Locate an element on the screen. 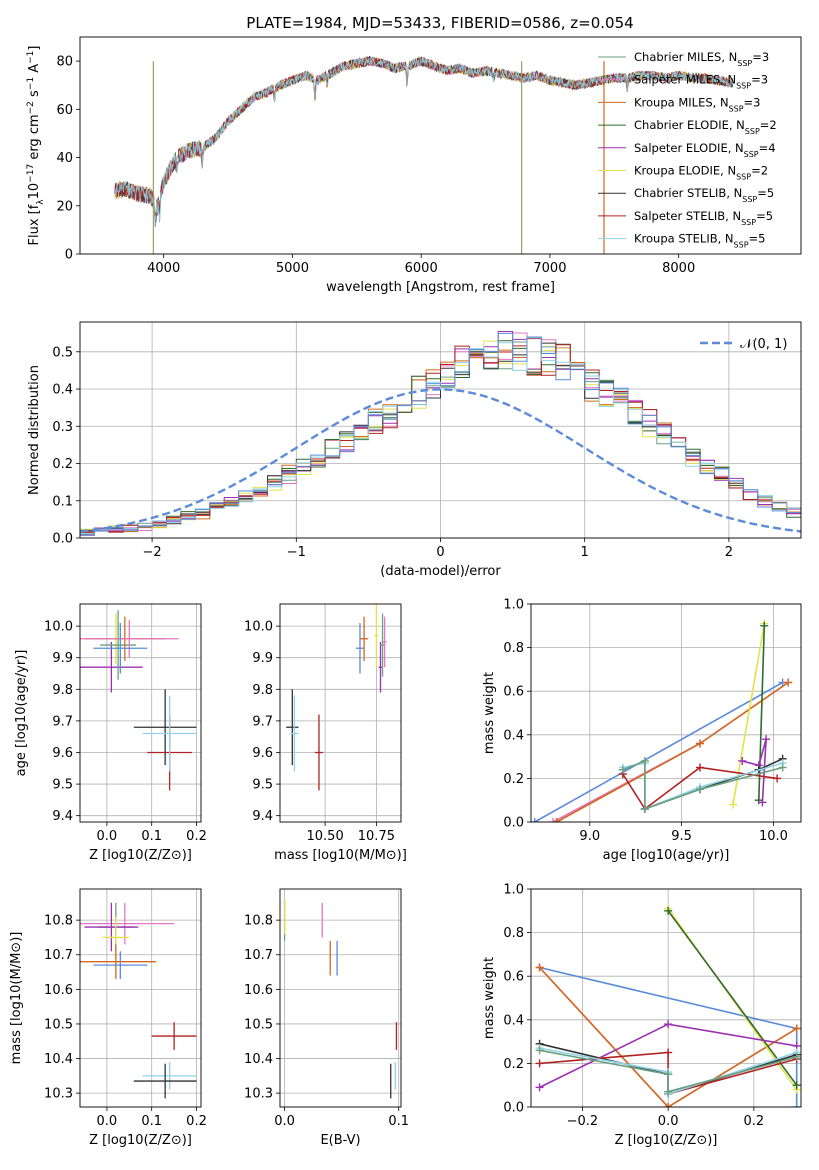 This screenshot has height=1170, width=819. x-tick-label: 5000 is located at coordinates (292, 268).